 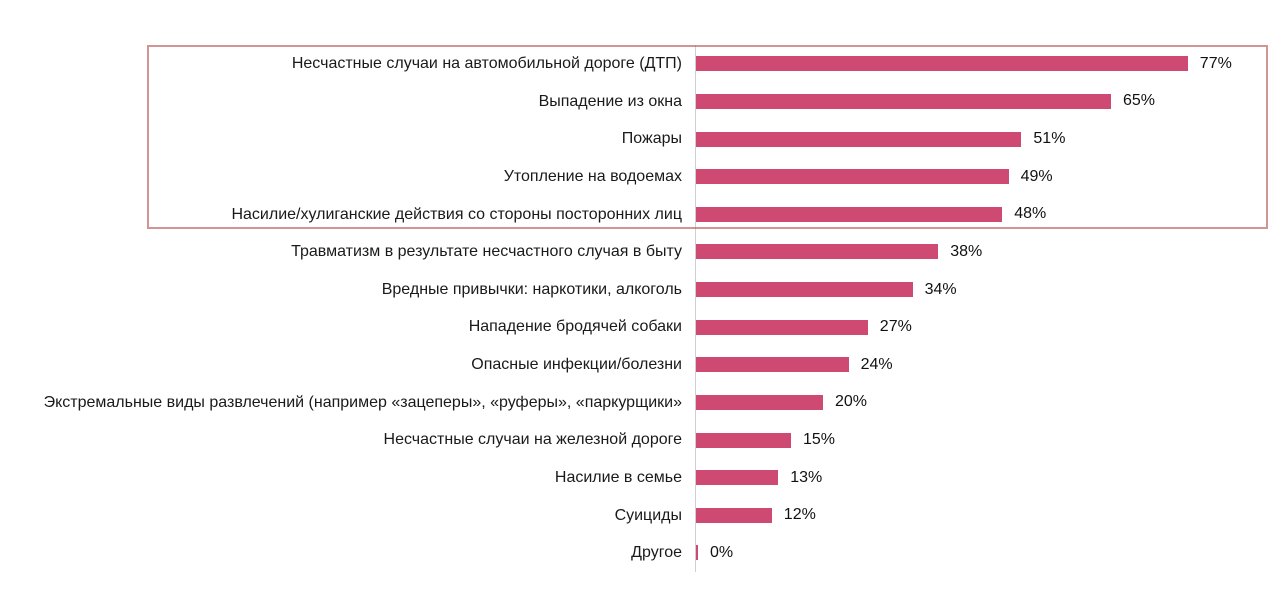 I want to click on value-label: 49%, so click(x=1036, y=176).